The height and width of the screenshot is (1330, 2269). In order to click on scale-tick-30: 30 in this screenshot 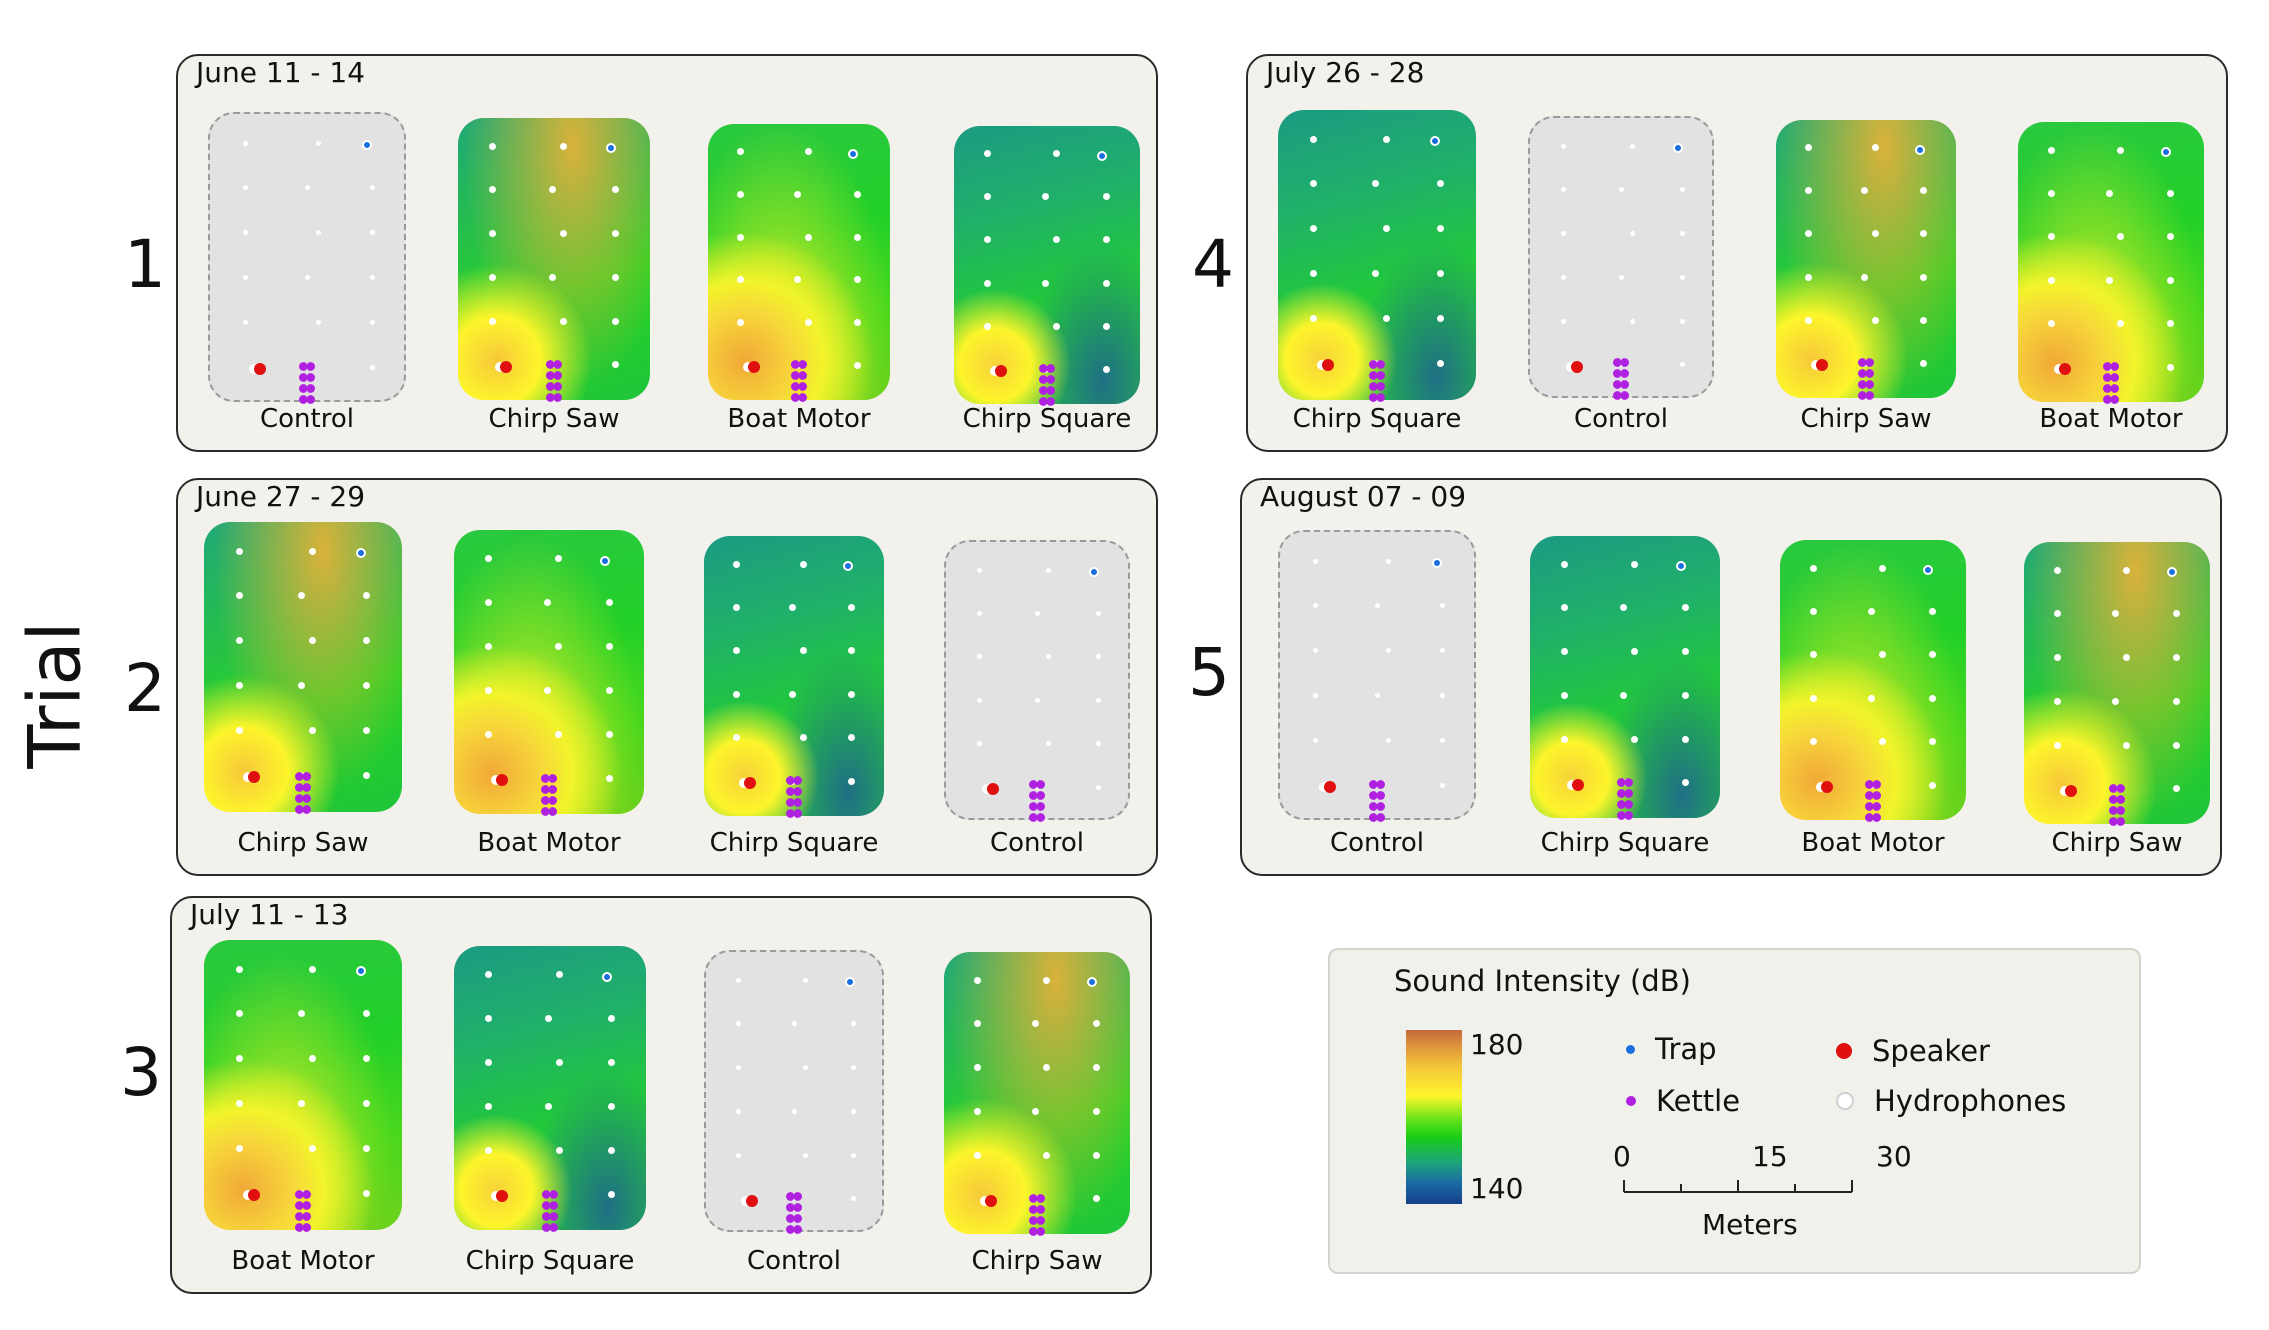, I will do `click(1894, 1156)`.